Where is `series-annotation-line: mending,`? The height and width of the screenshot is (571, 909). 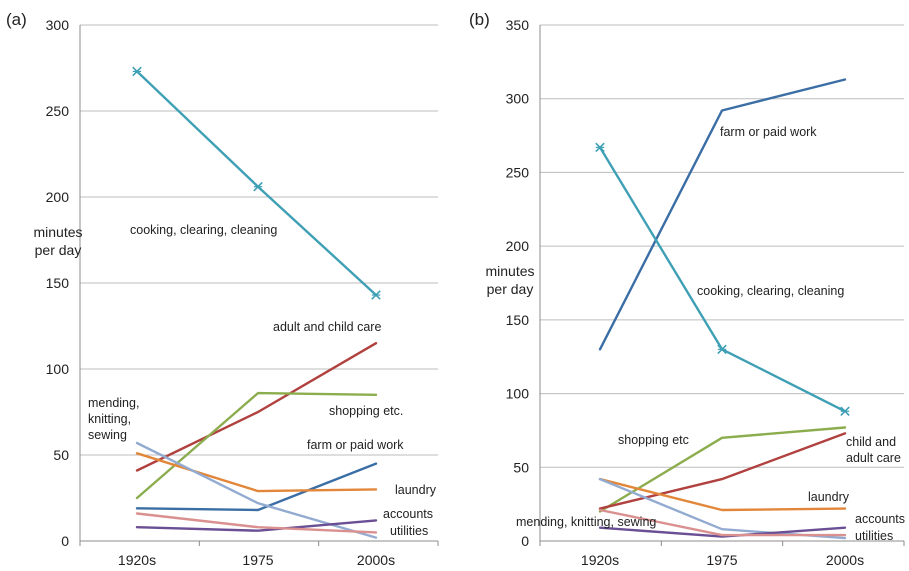
series-annotation-line: mending, is located at coordinates (113, 403).